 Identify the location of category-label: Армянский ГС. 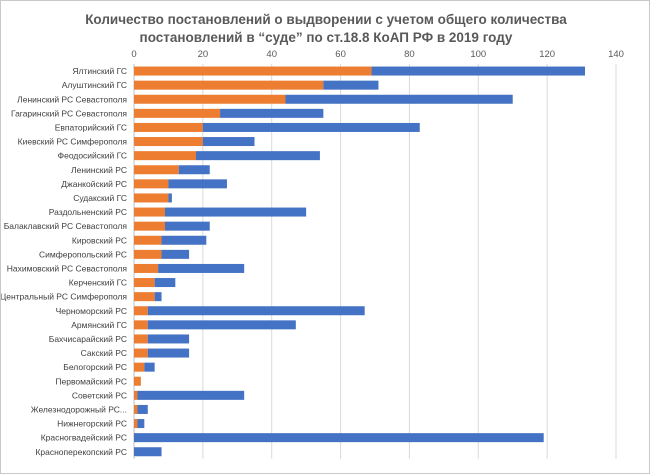
(99, 325).